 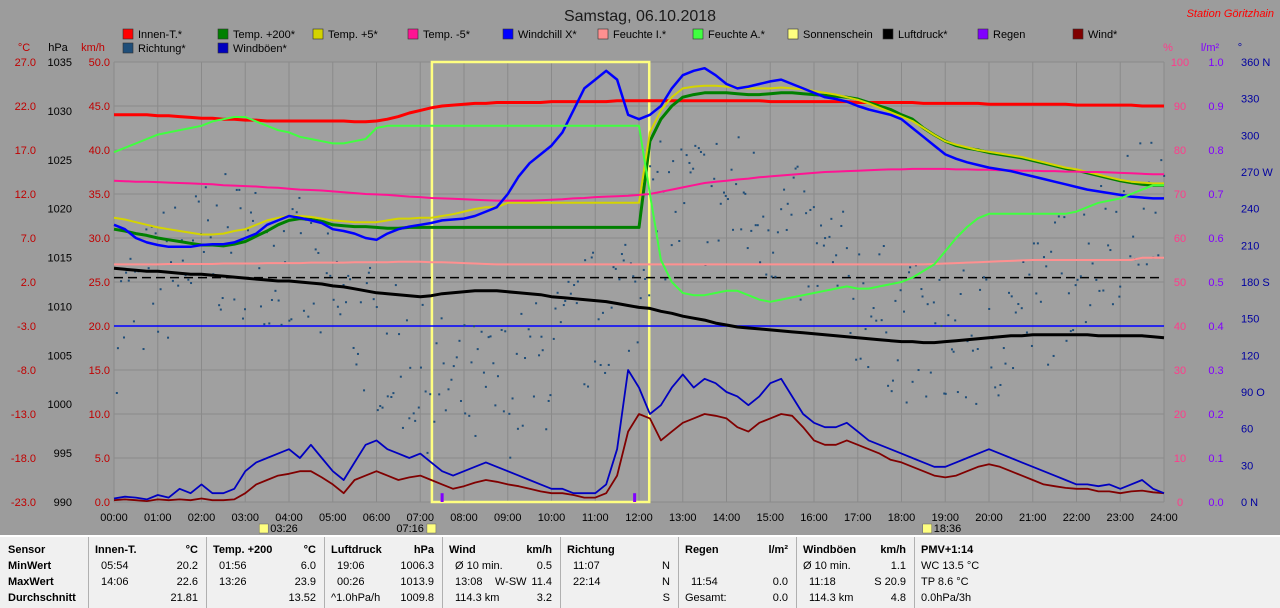 I want to click on humidity-tick-label: 20, so click(x=1180, y=415).